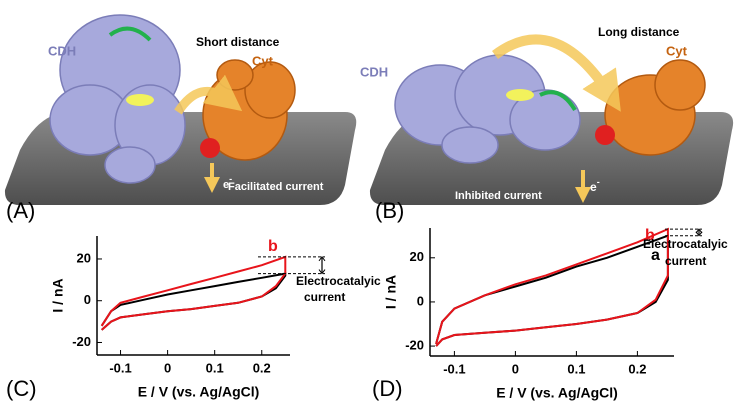 This screenshot has width=737, height=418. What do you see at coordinates (389, 210) in the screenshot?
I see `panel-label: (B)` at bounding box center [389, 210].